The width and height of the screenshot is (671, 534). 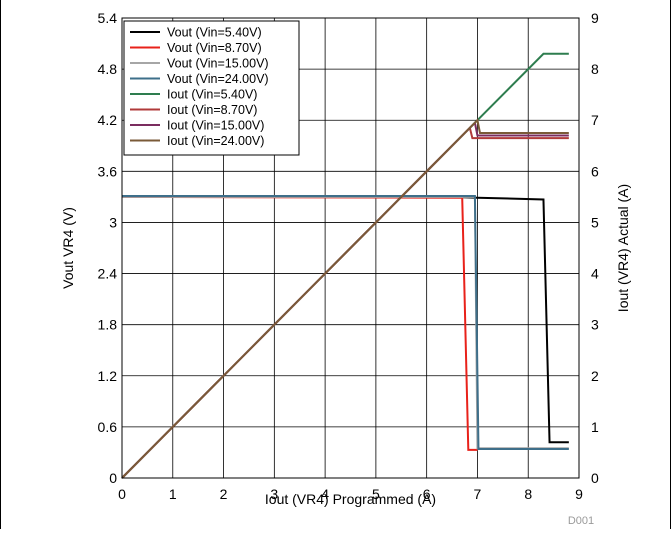 I want to click on legend-label: Vout (Vin=24.00V), so click(x=218, y=79).